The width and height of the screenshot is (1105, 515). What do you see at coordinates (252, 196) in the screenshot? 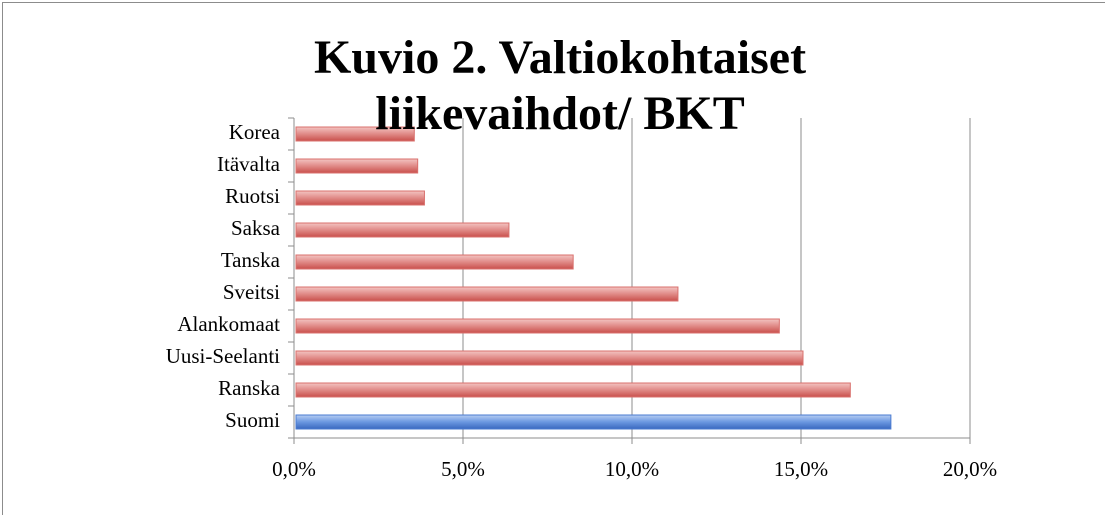
I see `y-tick-label: Ruotsi` at bounding box center [252, 196].